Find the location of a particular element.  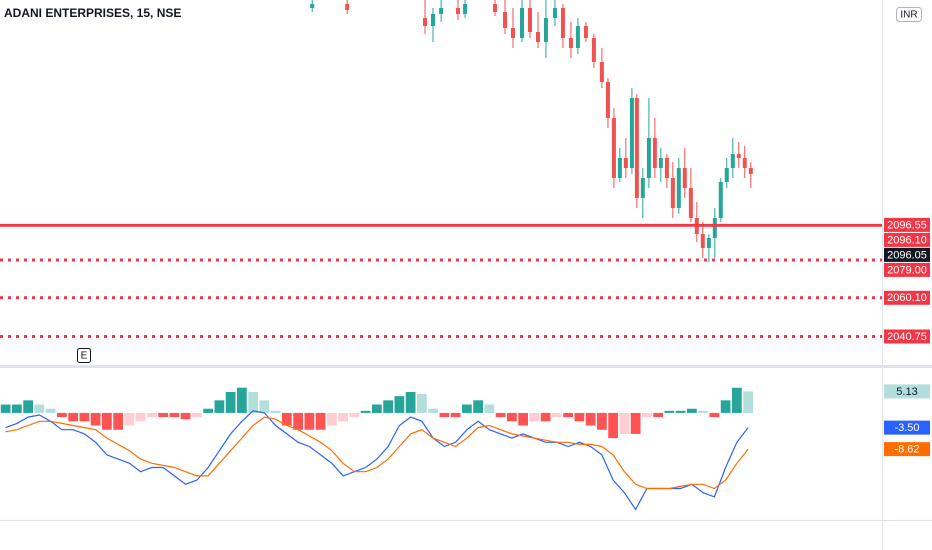

level-price-label: 2096.05 is located at coordinates (907, 255).